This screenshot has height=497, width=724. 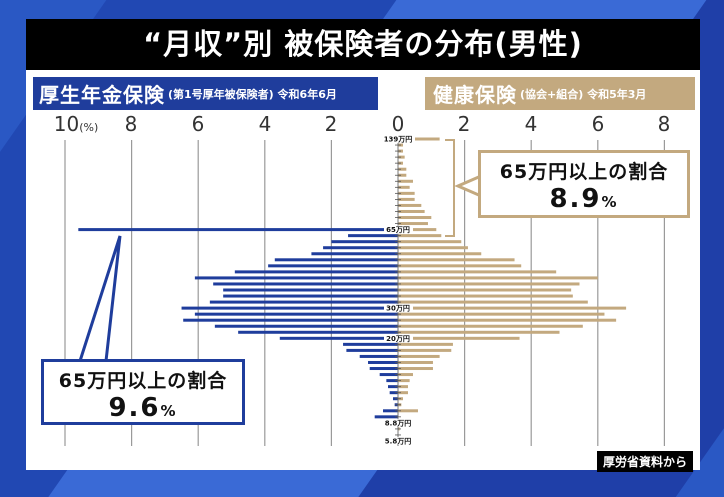 I want to click on callout-right-unit: %, so click(x=610, y=202).